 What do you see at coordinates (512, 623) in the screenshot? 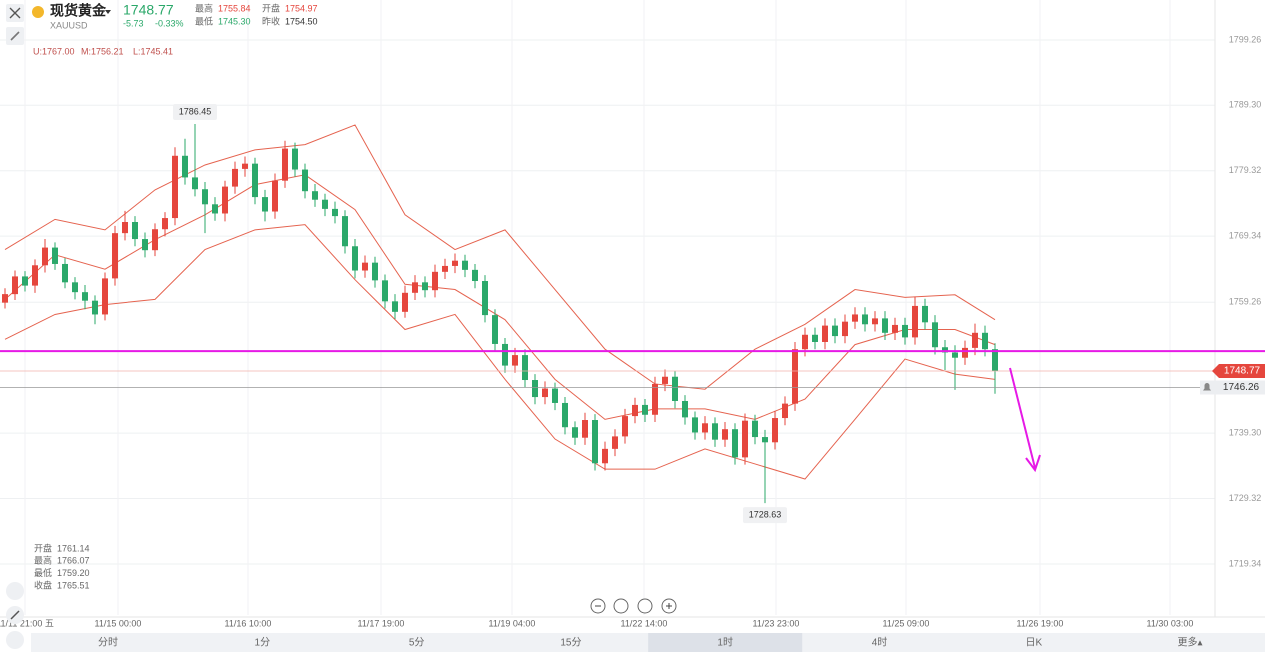
I see `x-tick-label: 11/19 04:00` at bounding box center [512, 623].